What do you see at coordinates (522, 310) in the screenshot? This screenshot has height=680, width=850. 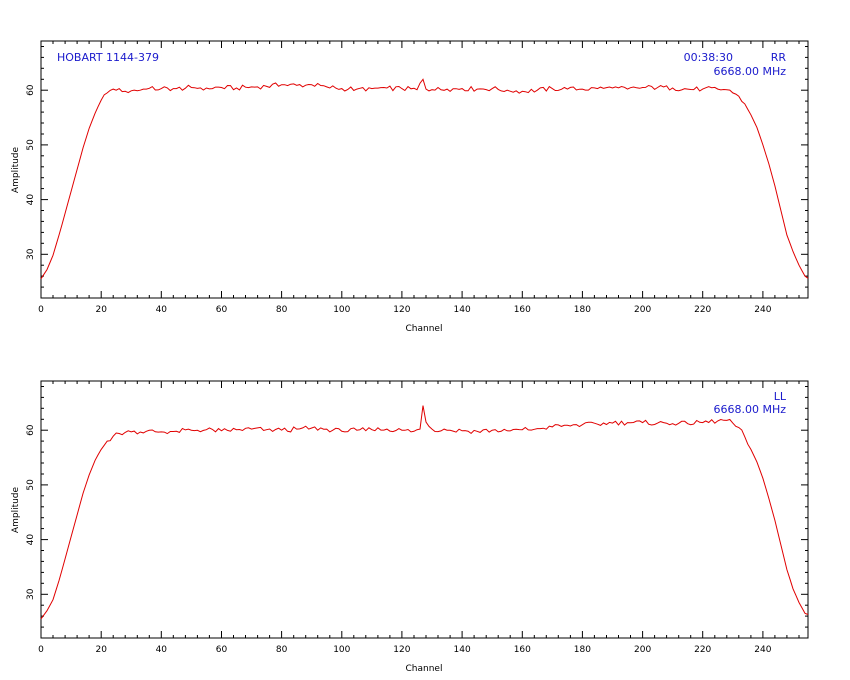 I see `rr-x-tick-label: 160` at bounding box center [522, 310].